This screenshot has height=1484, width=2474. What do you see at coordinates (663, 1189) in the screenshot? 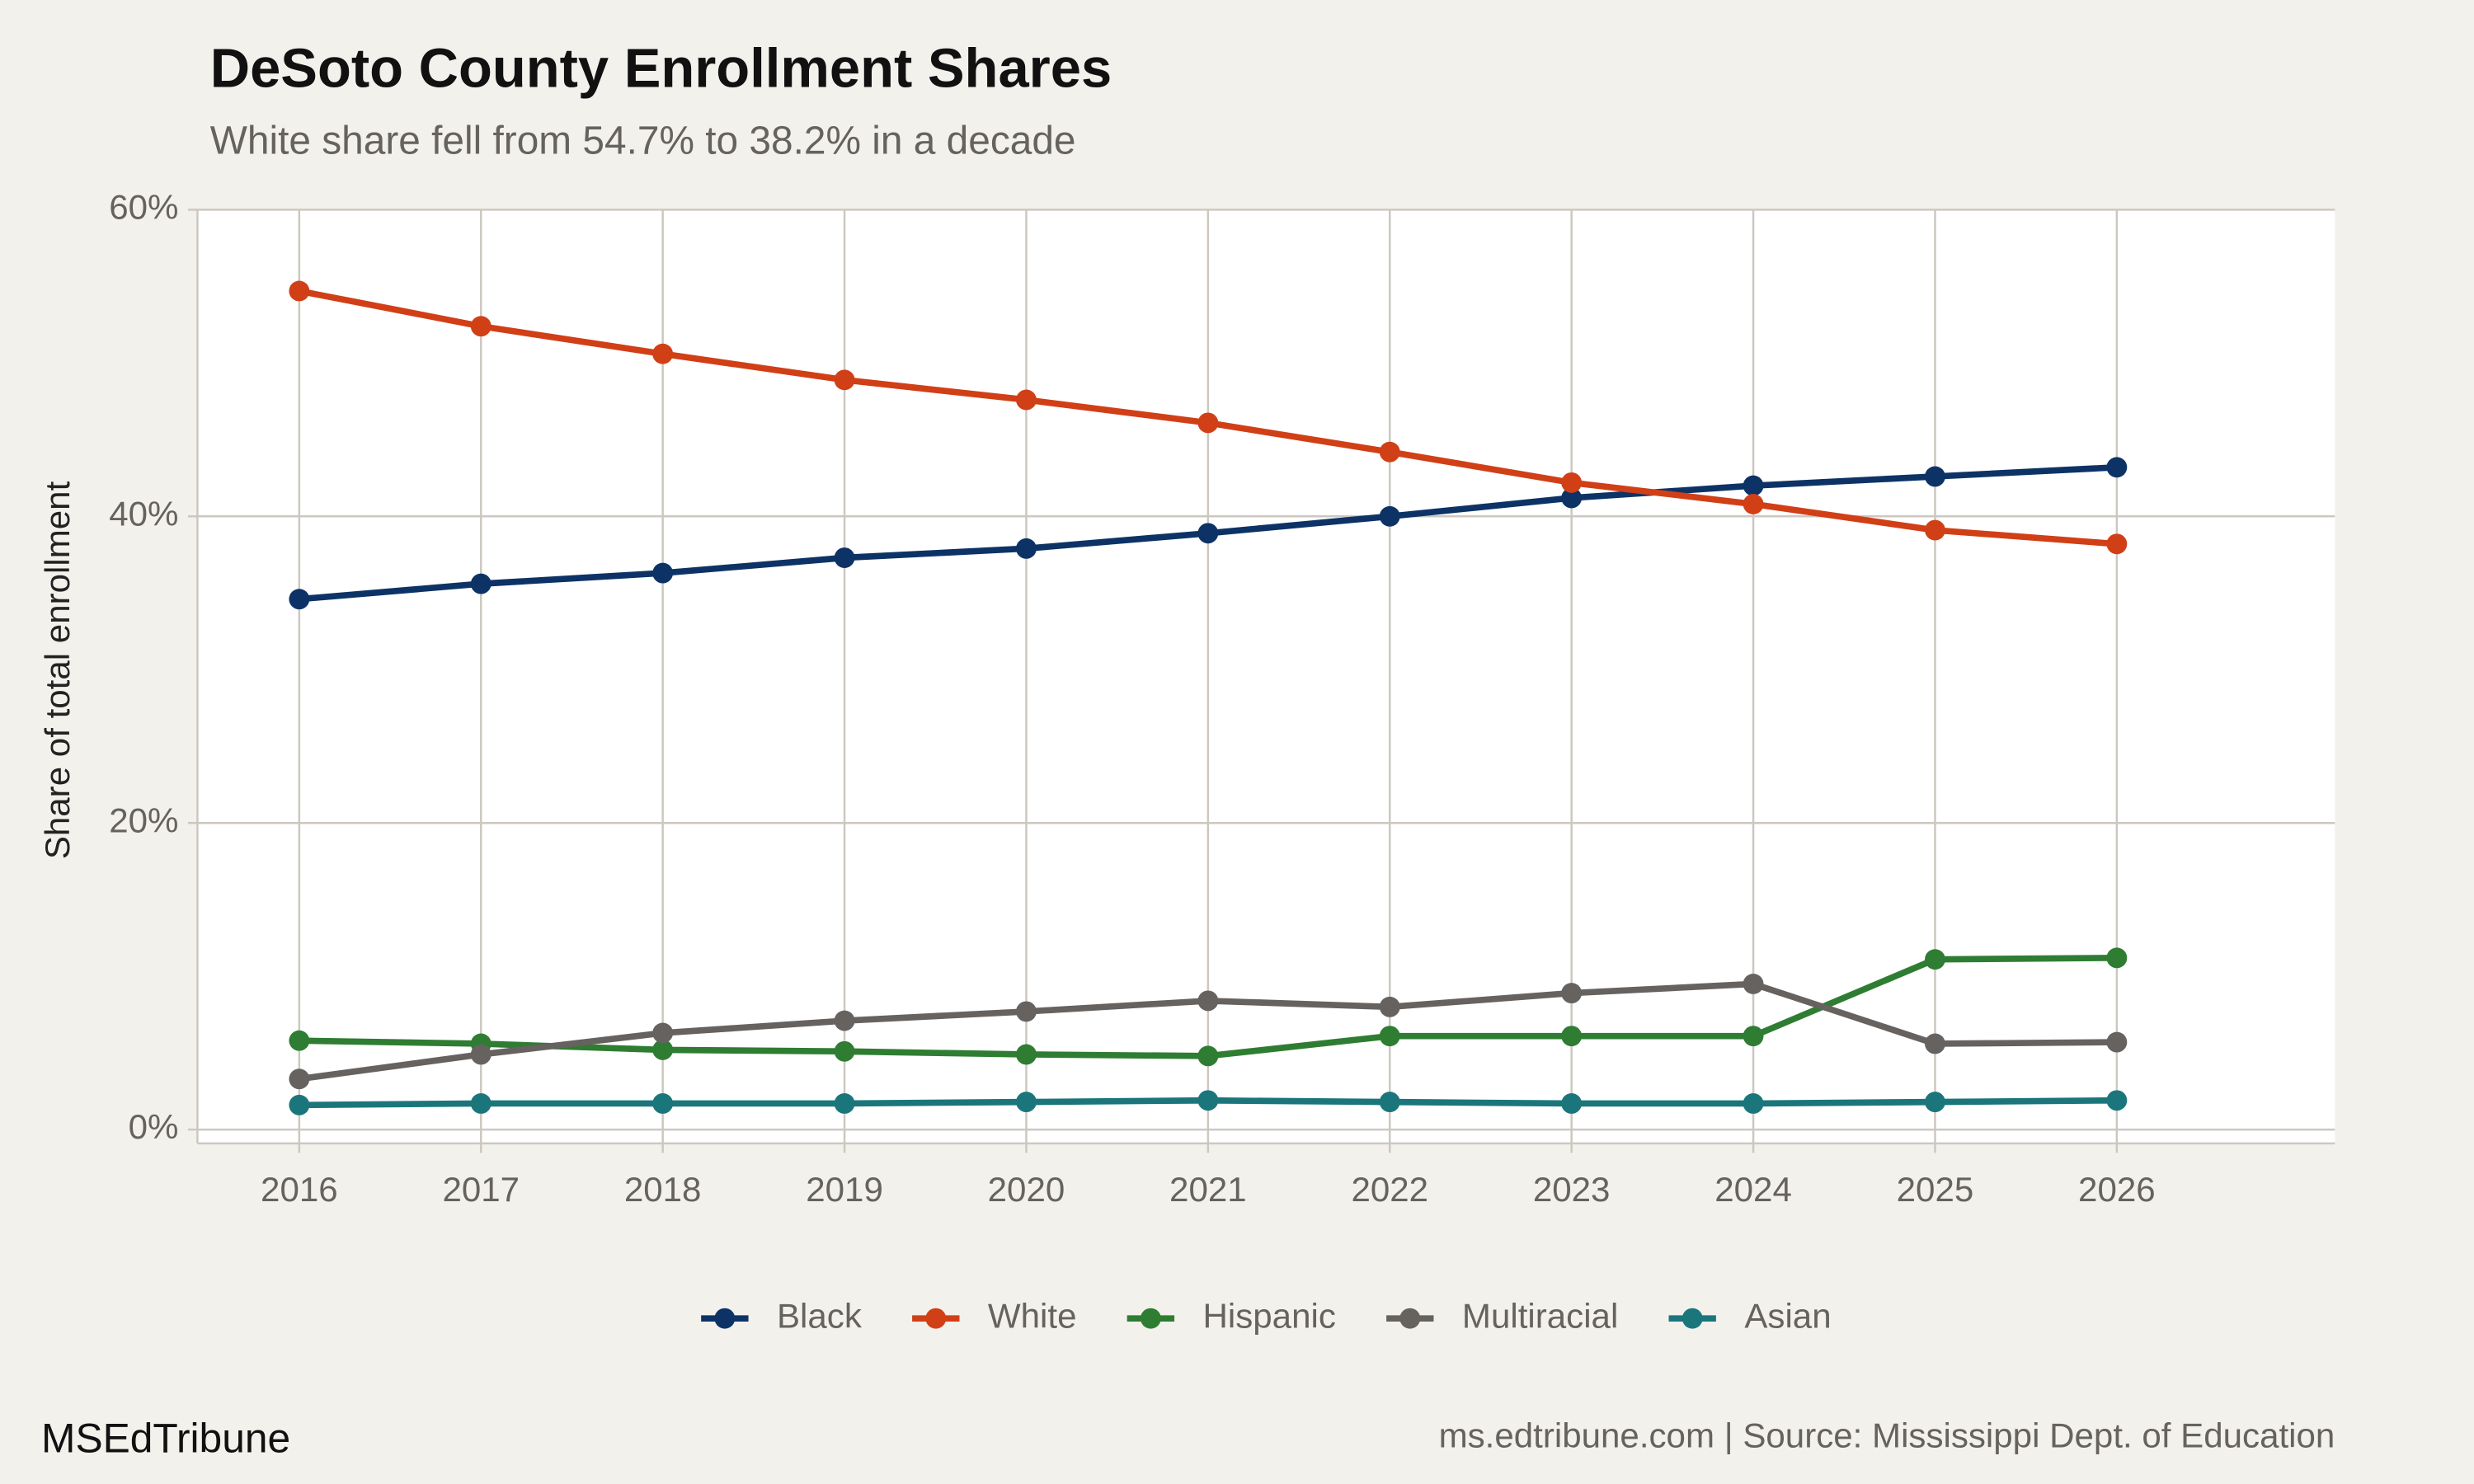
I see `x-tick-label: 2018` at bounding box center [663, 1189].